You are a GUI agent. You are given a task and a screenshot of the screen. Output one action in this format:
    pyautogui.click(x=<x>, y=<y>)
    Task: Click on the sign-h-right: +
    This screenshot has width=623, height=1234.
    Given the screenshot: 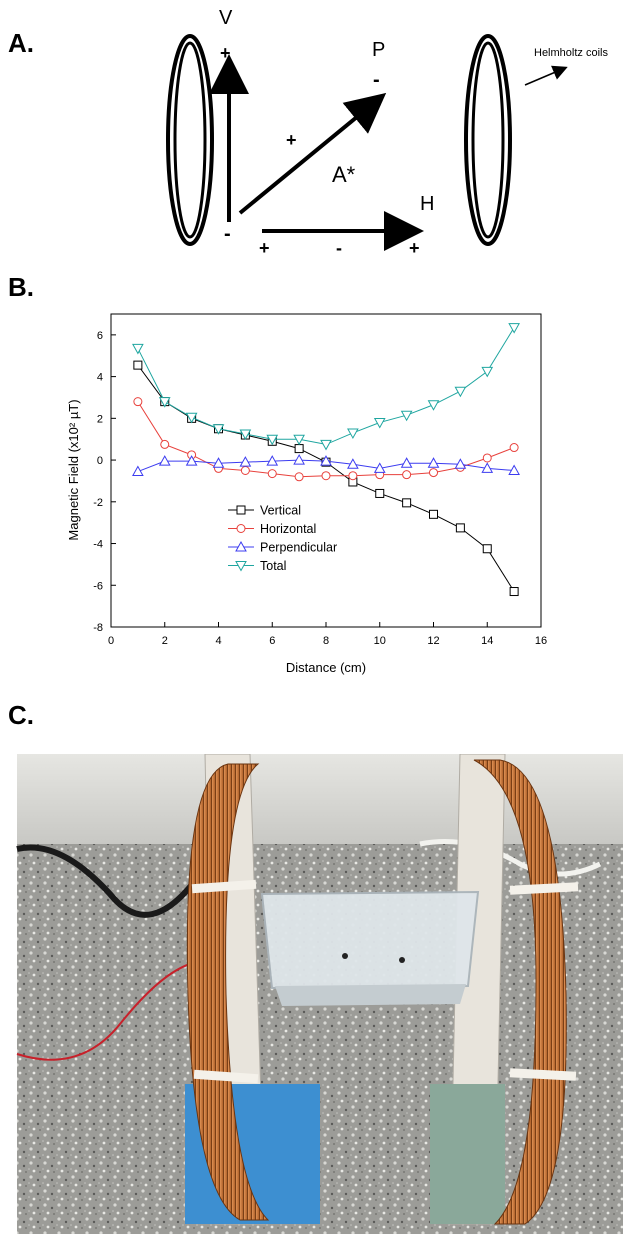 What is the action you would take?
    pyautogui.click(x=414, y=248)
    